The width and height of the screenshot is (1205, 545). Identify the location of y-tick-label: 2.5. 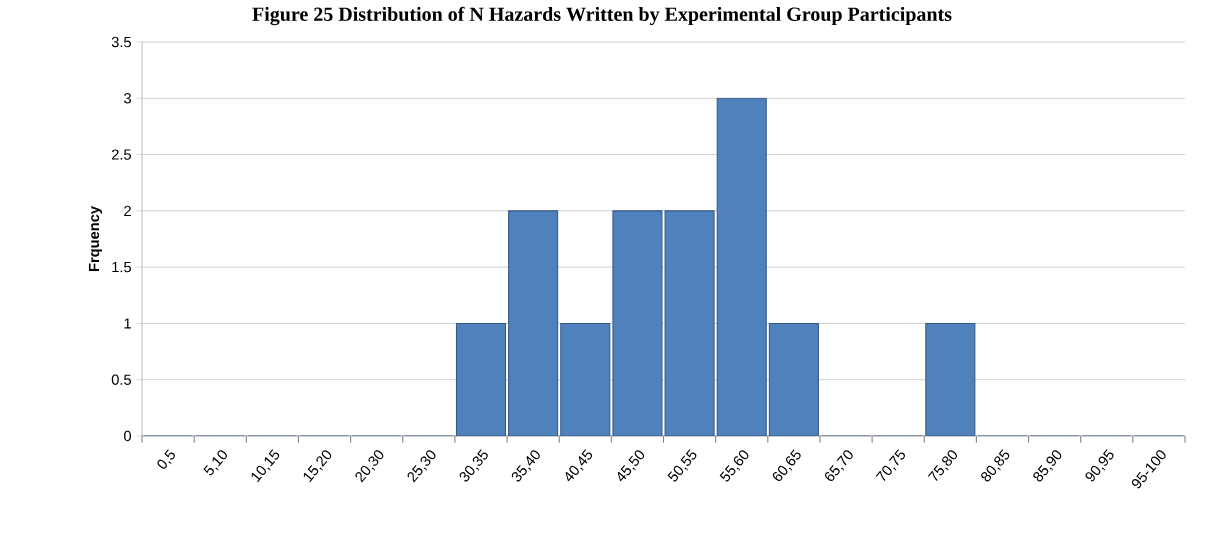
(121, 154).